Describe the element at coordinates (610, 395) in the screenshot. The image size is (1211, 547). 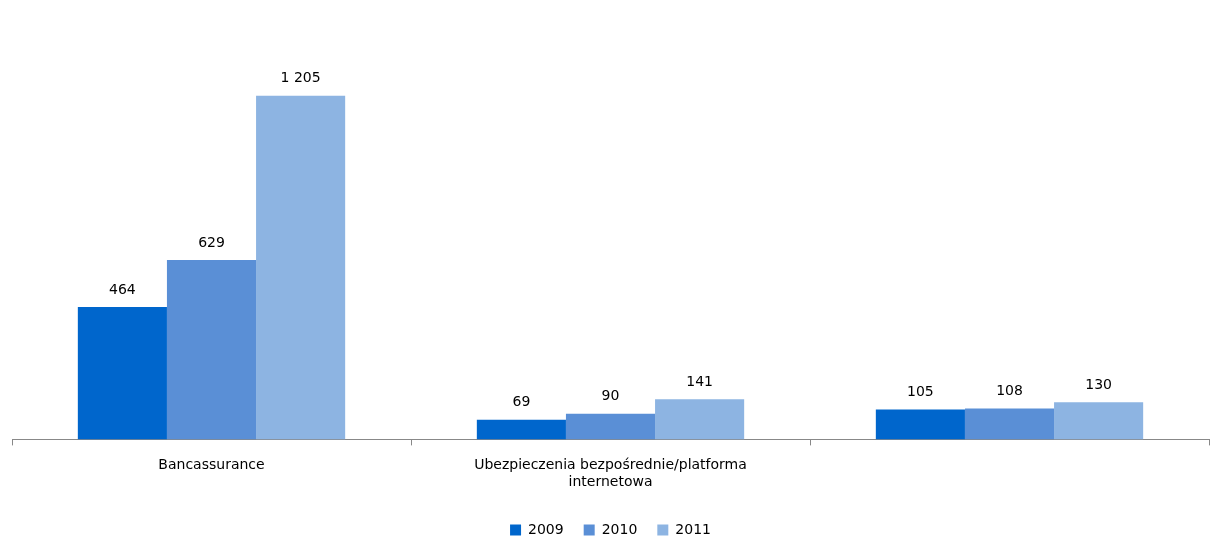
I see `data-label: 90` at that location.